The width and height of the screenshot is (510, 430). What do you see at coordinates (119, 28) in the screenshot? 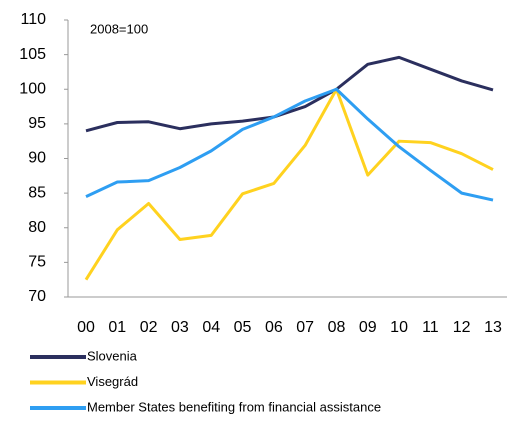
I see `annotation: 2008=100` at bounding box center [119, 28].